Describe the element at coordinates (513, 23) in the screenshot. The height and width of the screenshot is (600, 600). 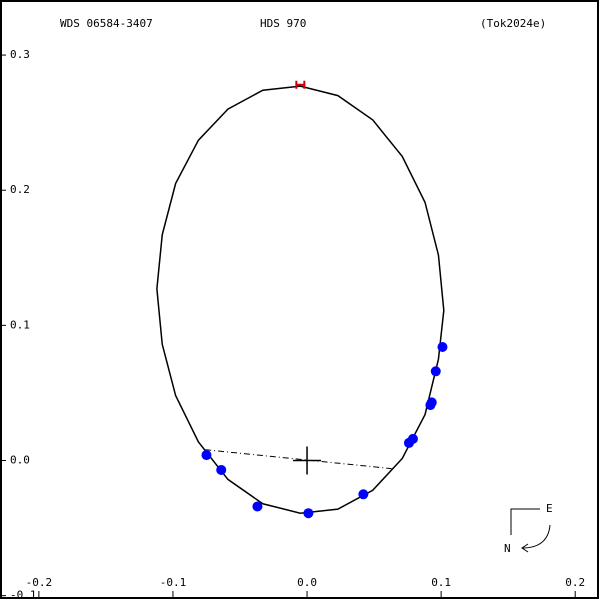
I see `header-ref: (Tok2024e)` at that location.